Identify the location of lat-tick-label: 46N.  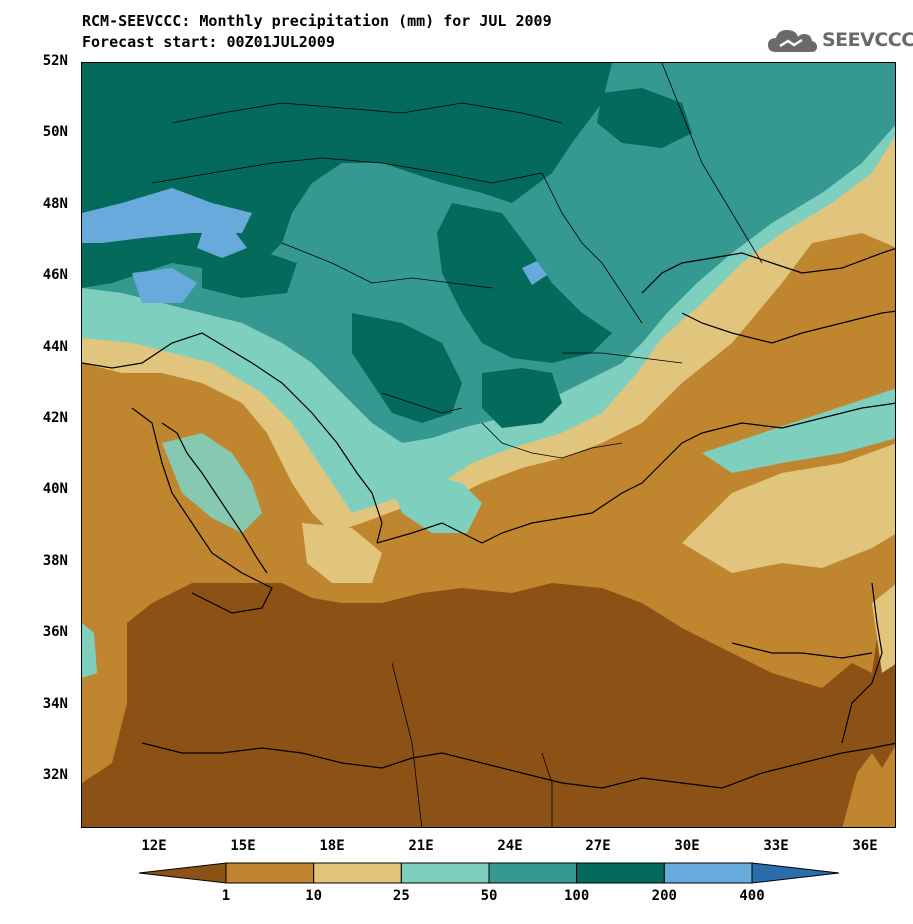
(55, 275).